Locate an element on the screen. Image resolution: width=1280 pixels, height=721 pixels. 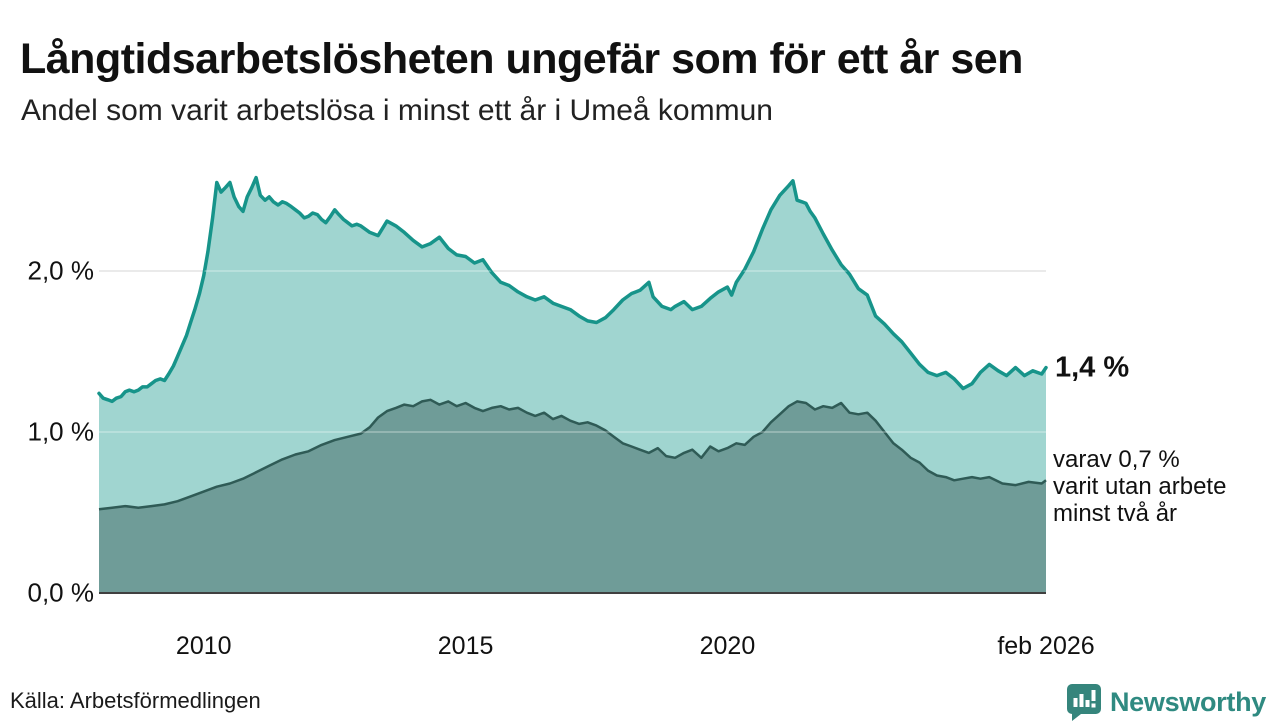
secondary-annotation-line: varit utan arbete is located at coordinates (1140, 486).